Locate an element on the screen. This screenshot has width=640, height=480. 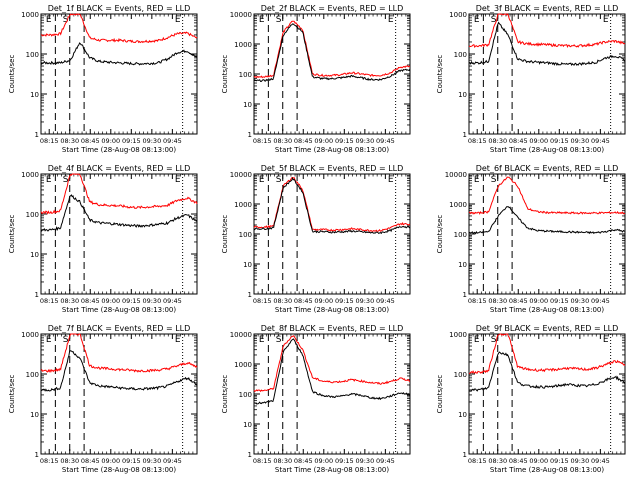
chart-title: Det_9f BLACK = Events, RED = LLD is located at coordinates (547, 328).